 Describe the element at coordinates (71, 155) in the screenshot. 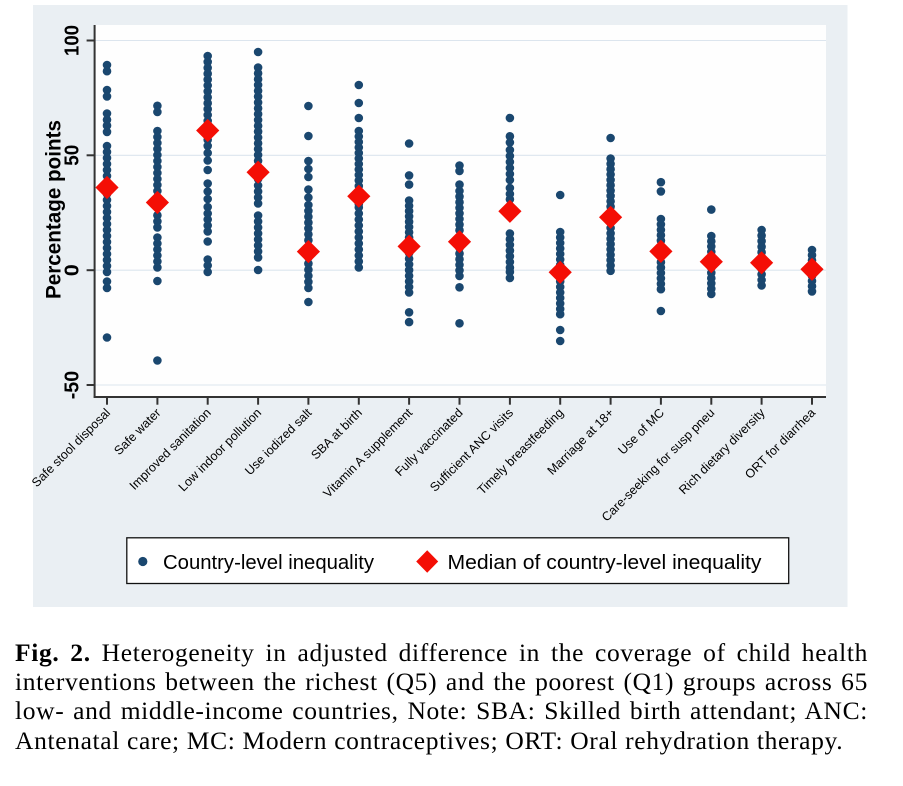

I see `svg-text: 50` at that location.